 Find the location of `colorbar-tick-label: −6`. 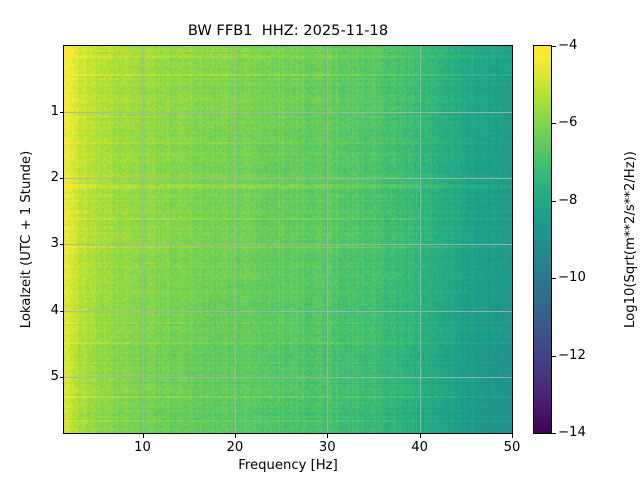

colorbar-tick-label: −6 is located at coordinates (568, 123).